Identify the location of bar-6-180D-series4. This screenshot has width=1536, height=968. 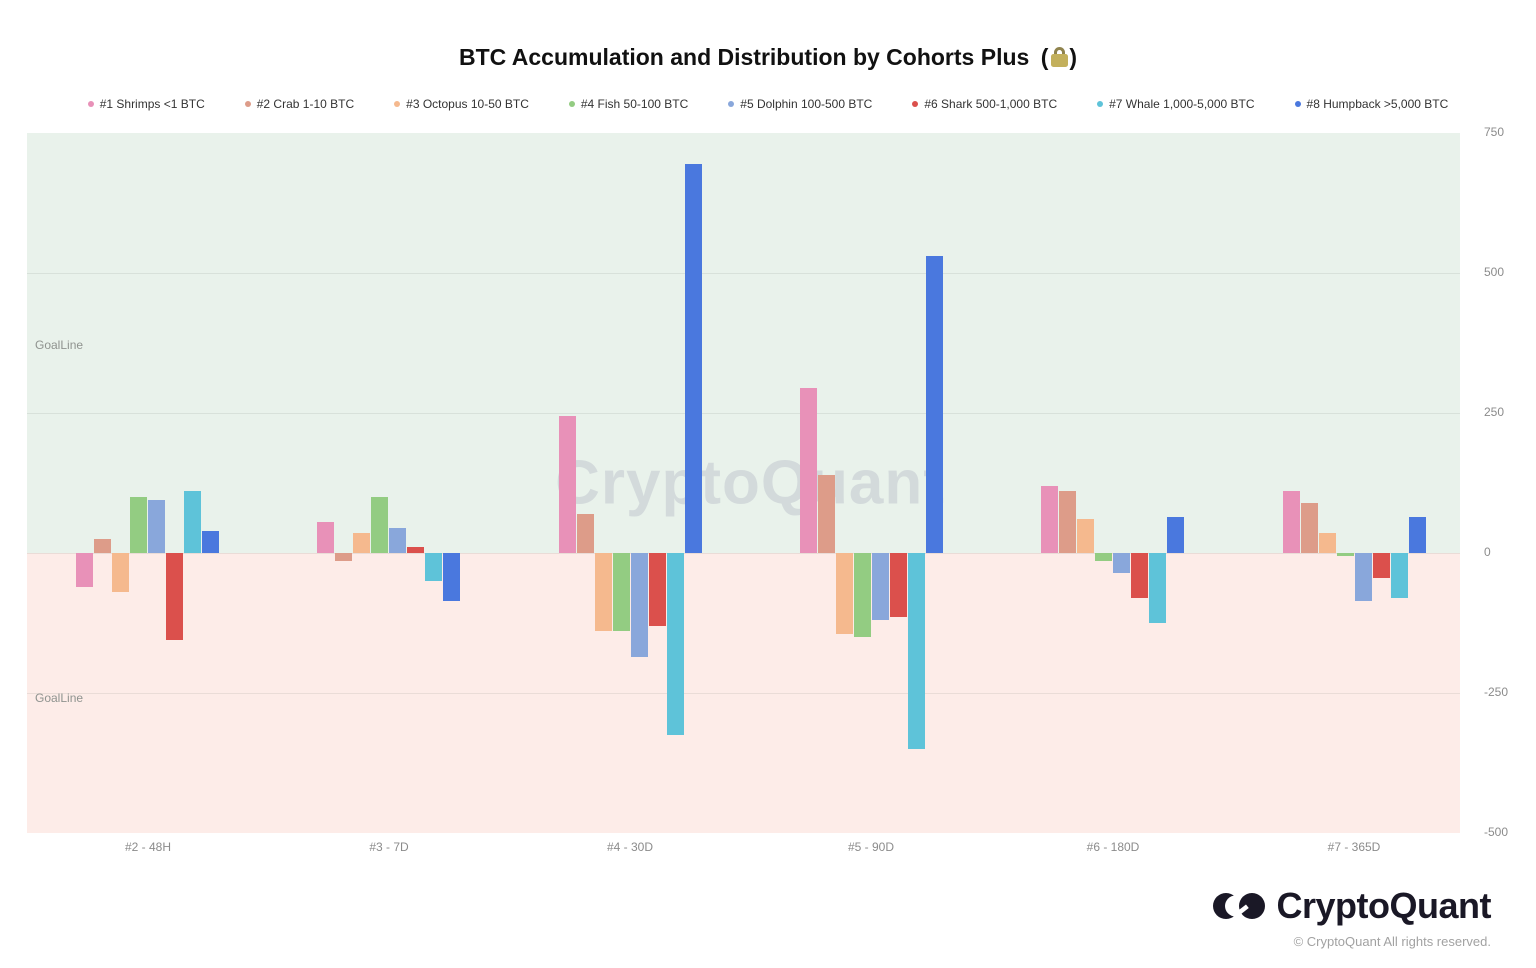
(1103, 557).